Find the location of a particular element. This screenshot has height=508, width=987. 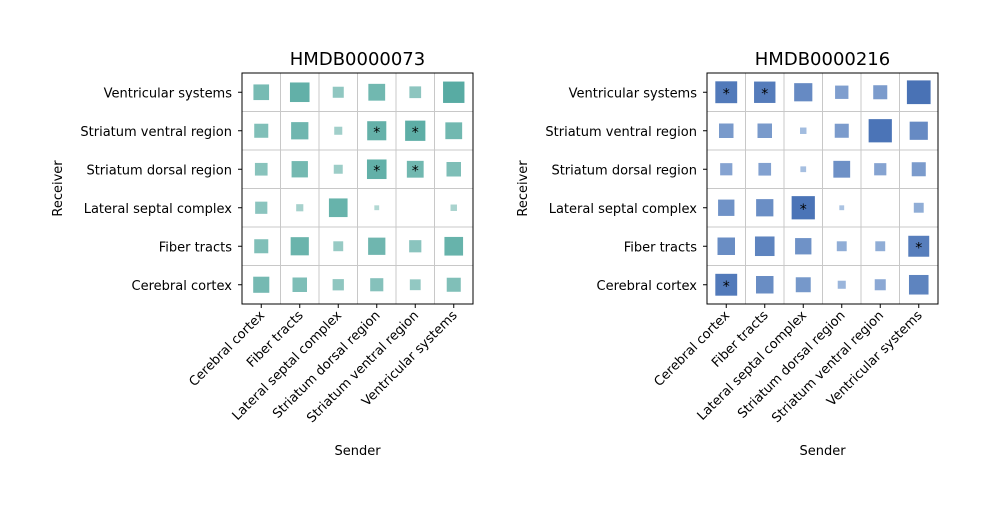

chart-title: HMDB0000073 is located at coordinates (357, 59).